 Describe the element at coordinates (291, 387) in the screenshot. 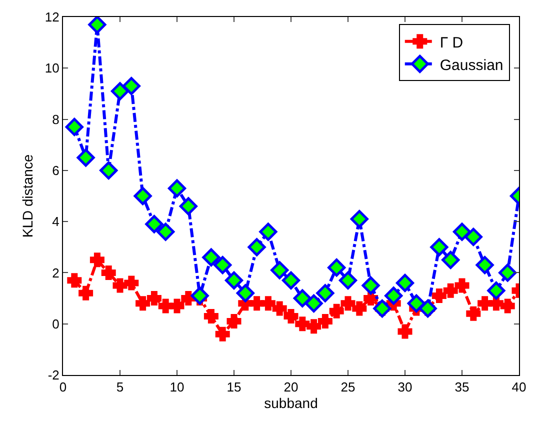

I see `x-tick-label: 20` at that location.